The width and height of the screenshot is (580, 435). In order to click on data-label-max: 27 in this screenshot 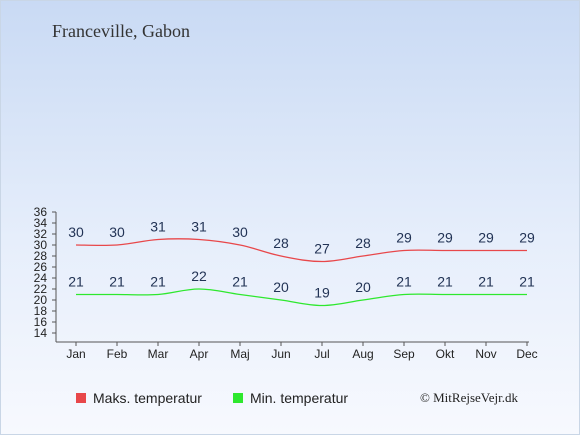, I will do `click(322, 249)`.